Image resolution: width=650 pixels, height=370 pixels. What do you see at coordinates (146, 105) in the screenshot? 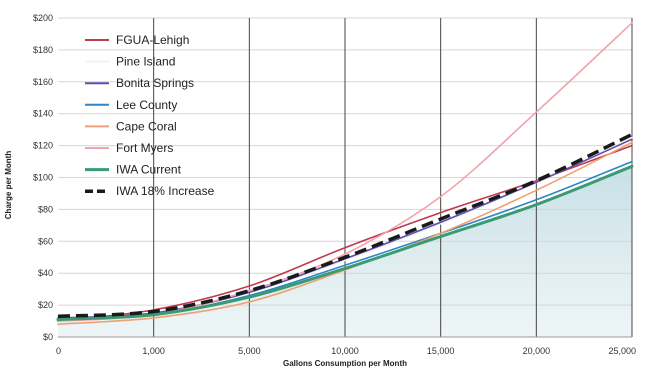
I see `legend-label: Lee County` at bounding box center [146, 105].